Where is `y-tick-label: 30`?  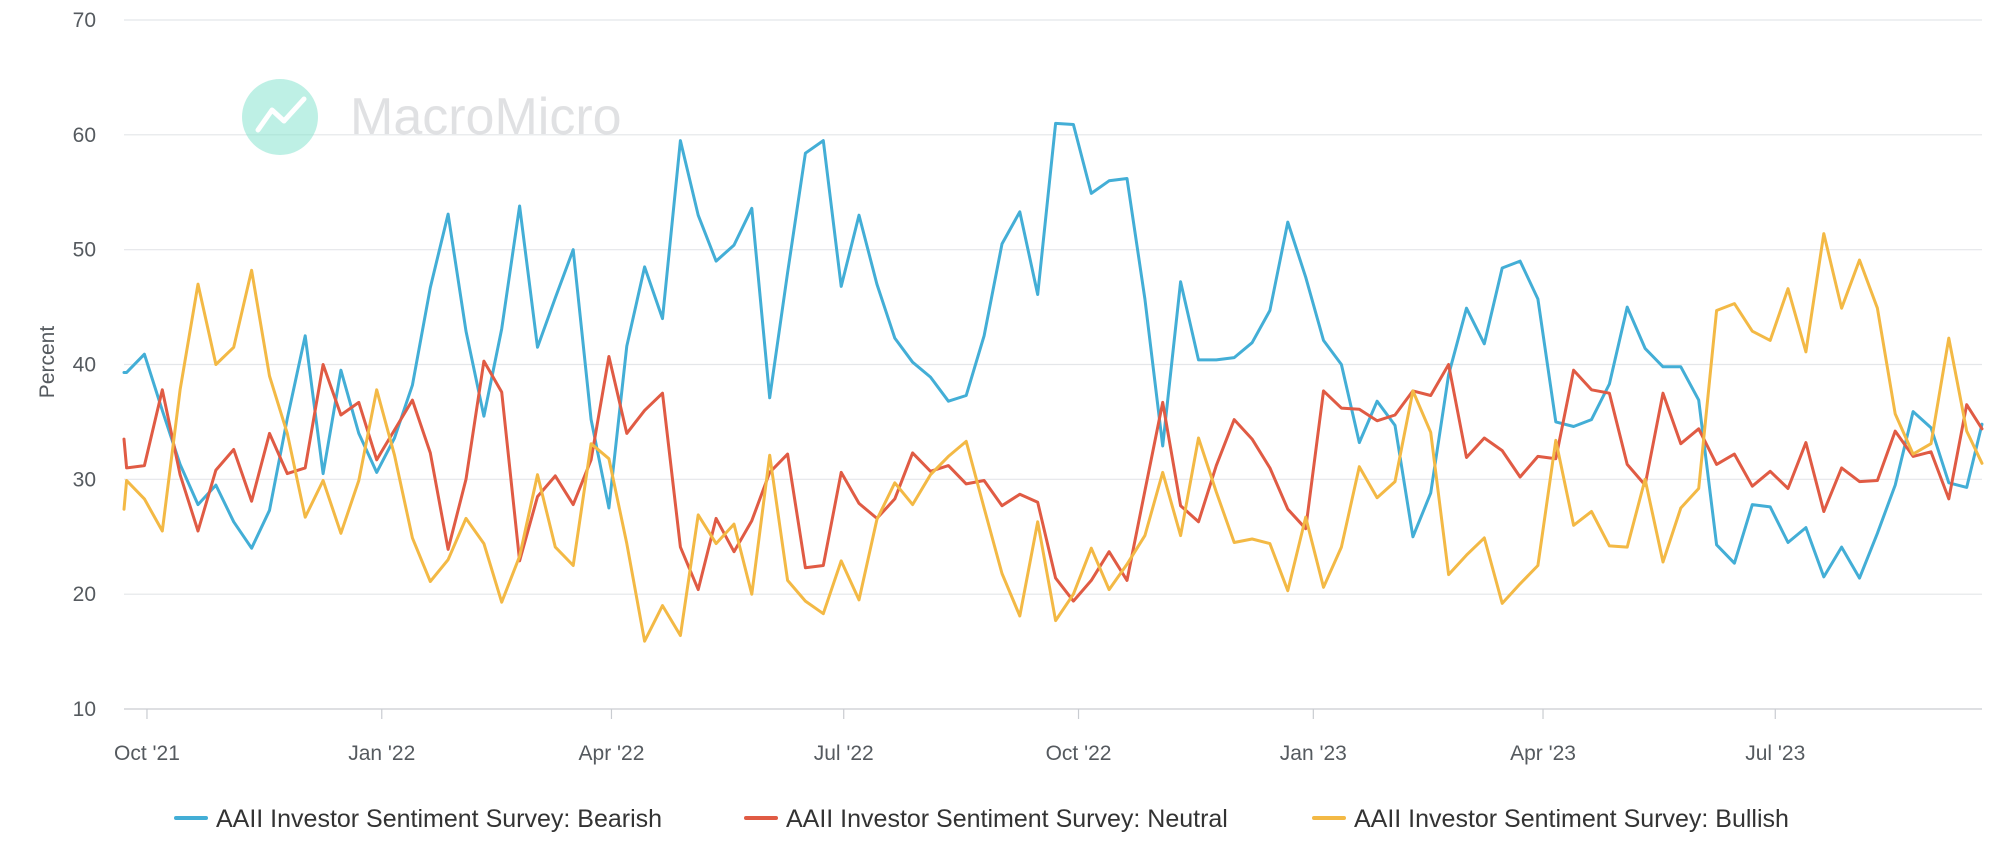 y-tick-label: 30 is located at coordinates (84, 479).